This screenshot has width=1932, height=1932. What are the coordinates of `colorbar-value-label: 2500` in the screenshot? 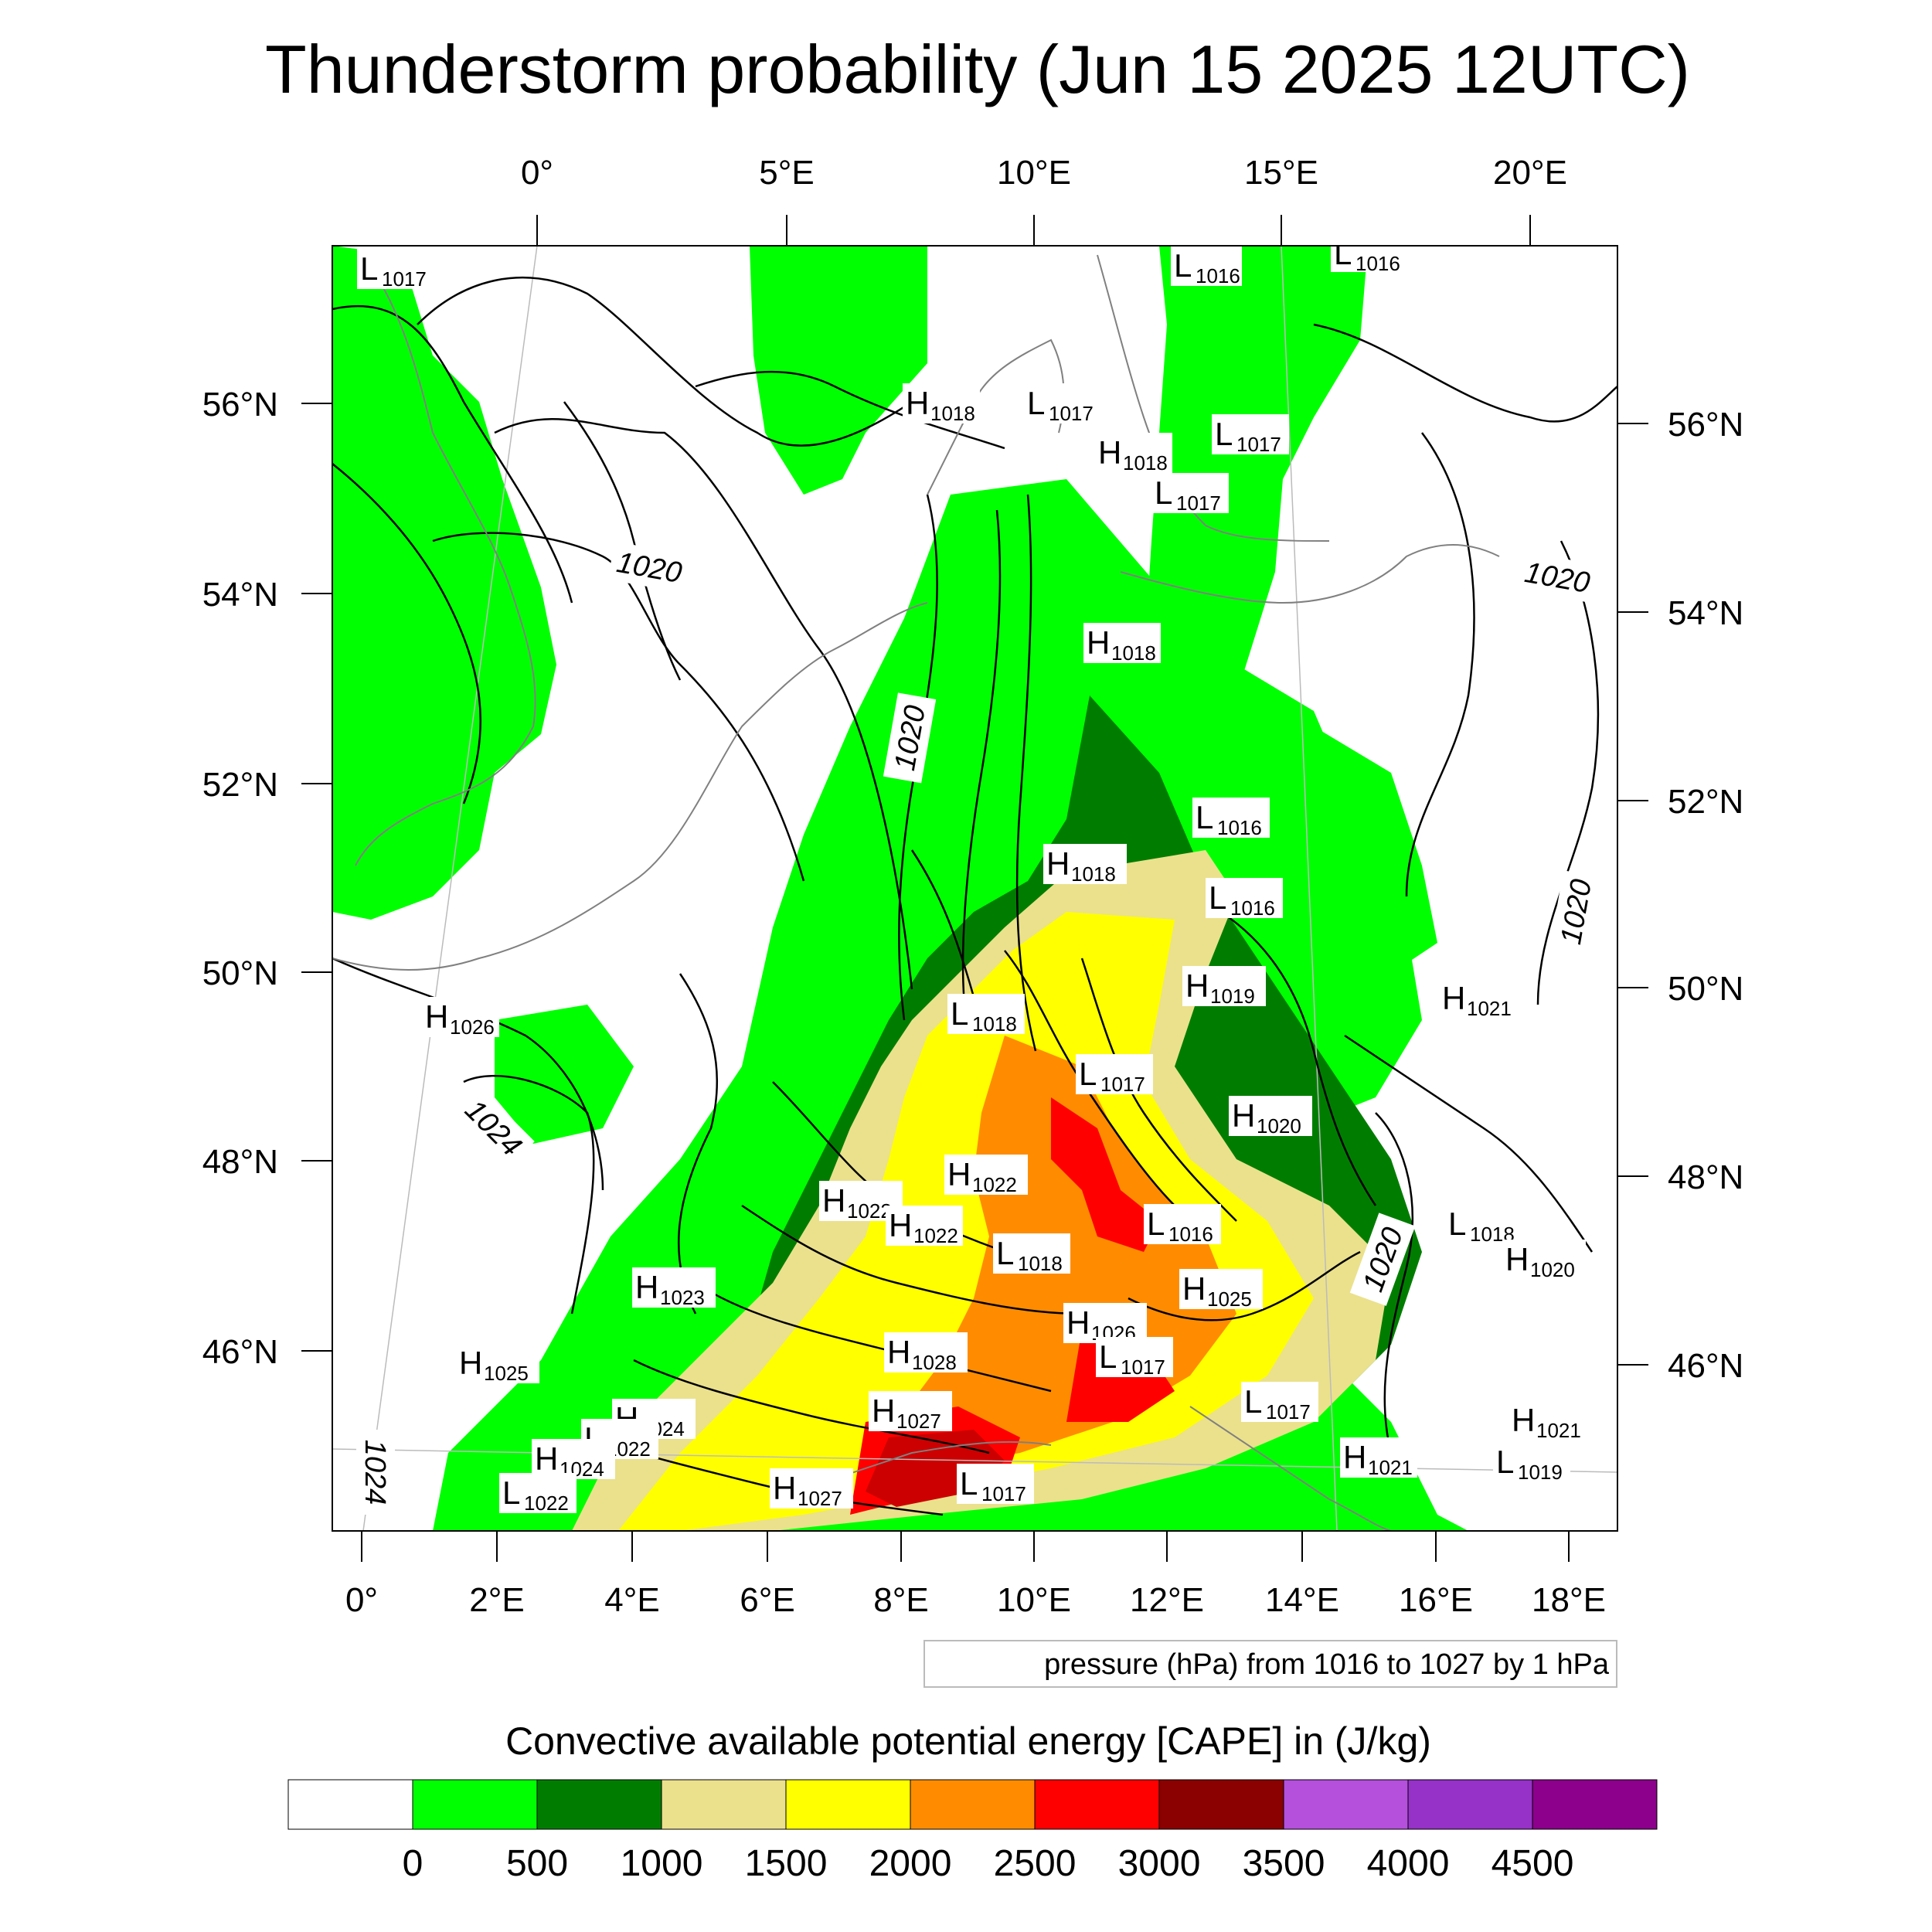 It's located at (1035, 1864).